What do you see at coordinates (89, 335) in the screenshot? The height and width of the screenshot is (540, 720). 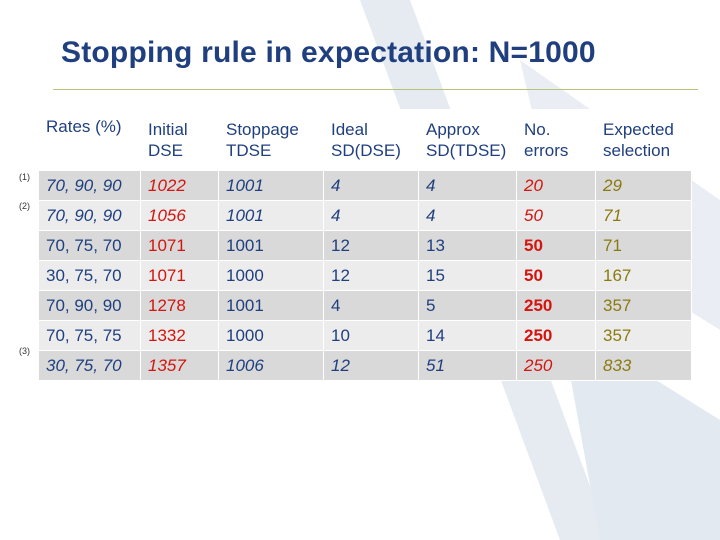 I see `cell-rates: 70, 75, 75` at bounding box center [89, 335].